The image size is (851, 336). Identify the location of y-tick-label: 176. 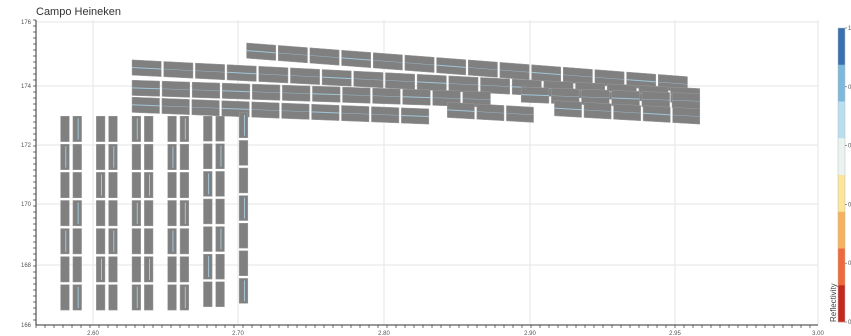
(26, 23).